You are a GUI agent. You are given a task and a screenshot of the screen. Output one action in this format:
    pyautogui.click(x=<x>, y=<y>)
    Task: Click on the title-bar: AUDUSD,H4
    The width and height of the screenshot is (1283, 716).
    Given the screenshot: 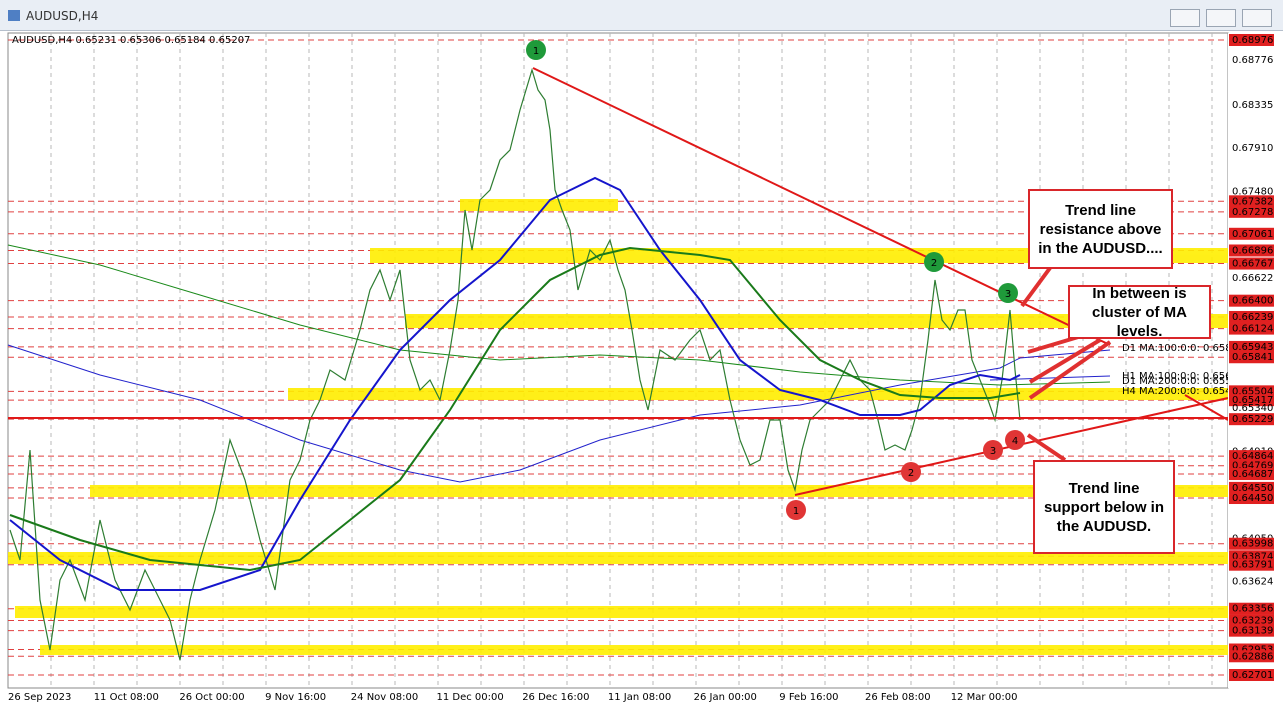 What is the action you would take?
    pyautogui.click(x=641, y=15)
    